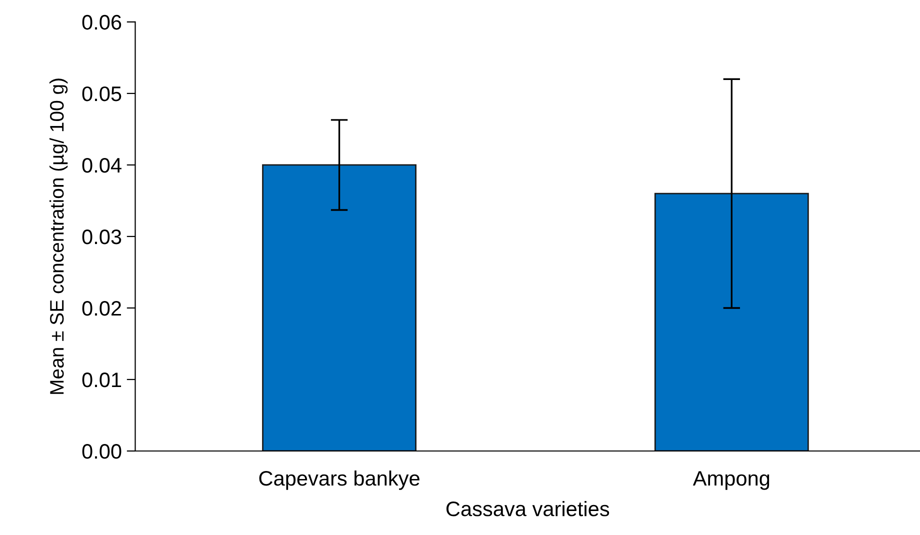  I want to click on x-tick-label: Ampong, so click(731, 480).